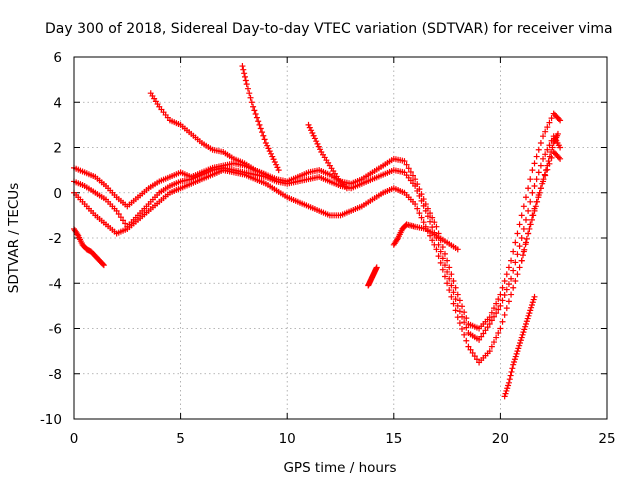 The image size is (640, 480). What do you see at coordinates (500, 439) in the screenshot?
I see `x-tick-label: 20` at bounding box center [500, 439].